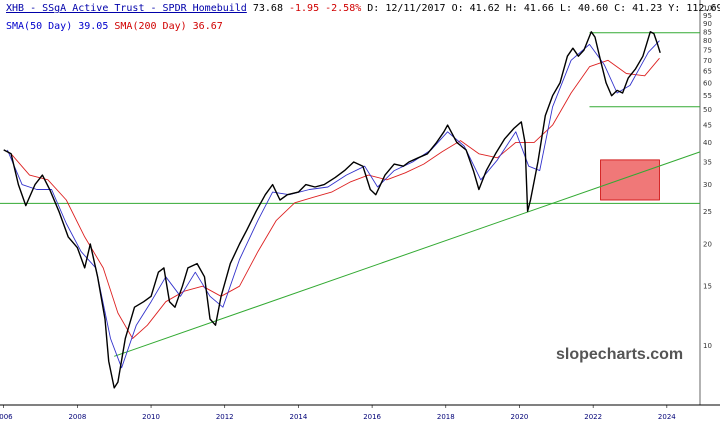 This screenshot has height=431, width=720. I want to click on sma50-label: SMA(50 Day) 39.05, so click(57, 26).